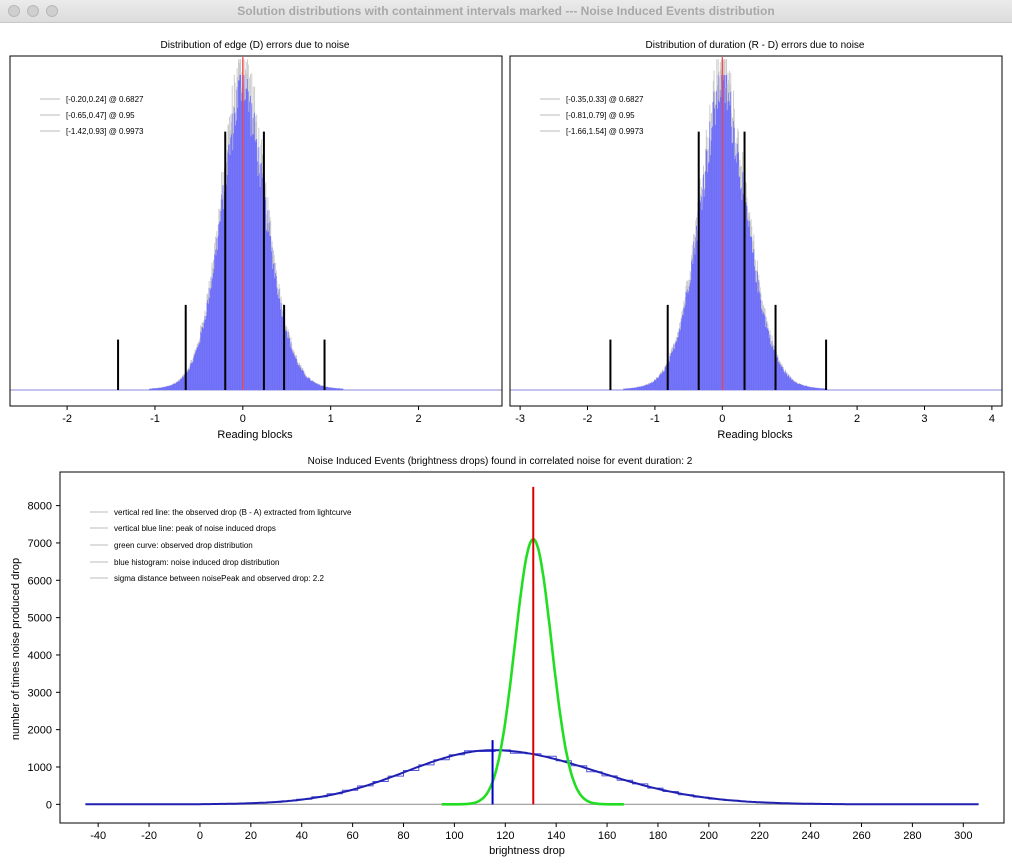 This screenshot has height=864, width=1012. I want to click on x-tick-label: 100, so click(454, 836).